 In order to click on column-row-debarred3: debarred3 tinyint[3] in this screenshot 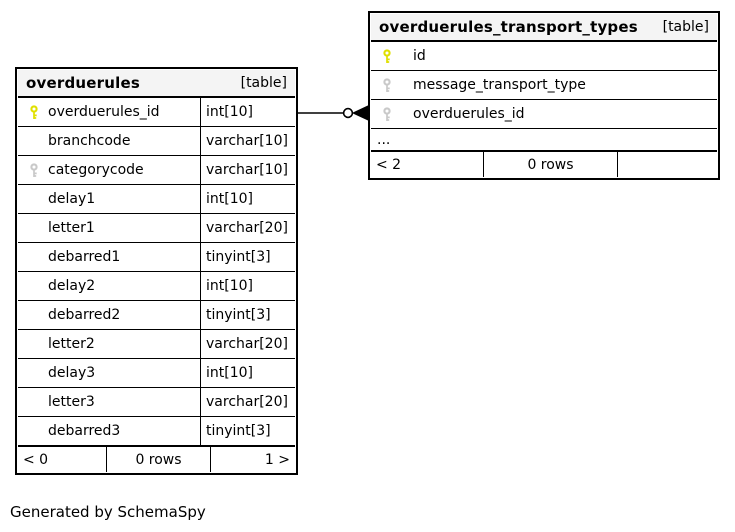, I will do `click(156, 430)`.